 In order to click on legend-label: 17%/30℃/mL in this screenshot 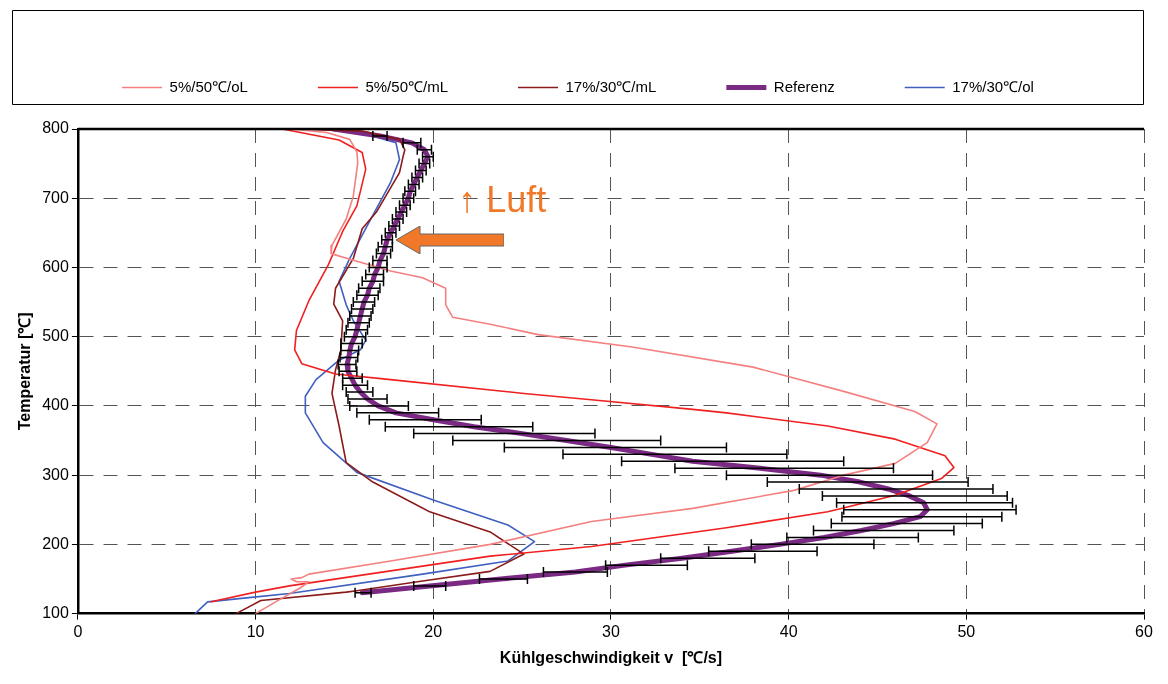, I will do `click(611, 86)`.